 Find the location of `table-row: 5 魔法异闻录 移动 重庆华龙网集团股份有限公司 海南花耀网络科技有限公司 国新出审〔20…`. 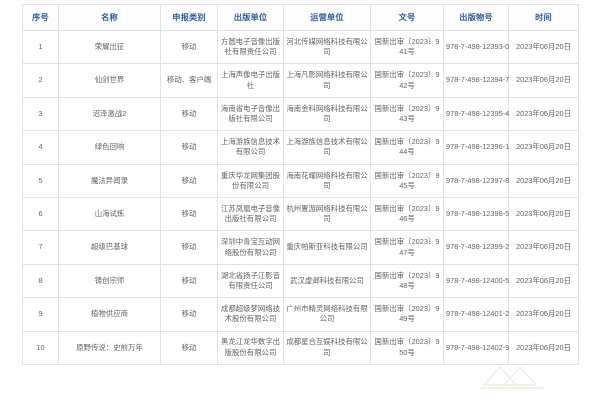

table-row: 5 魔法异闻录 移动 重庆华龙网集团股份有限公司 海南花耀网络科技有限公司 国新出审〔20… is located at coordinates (300, 180).